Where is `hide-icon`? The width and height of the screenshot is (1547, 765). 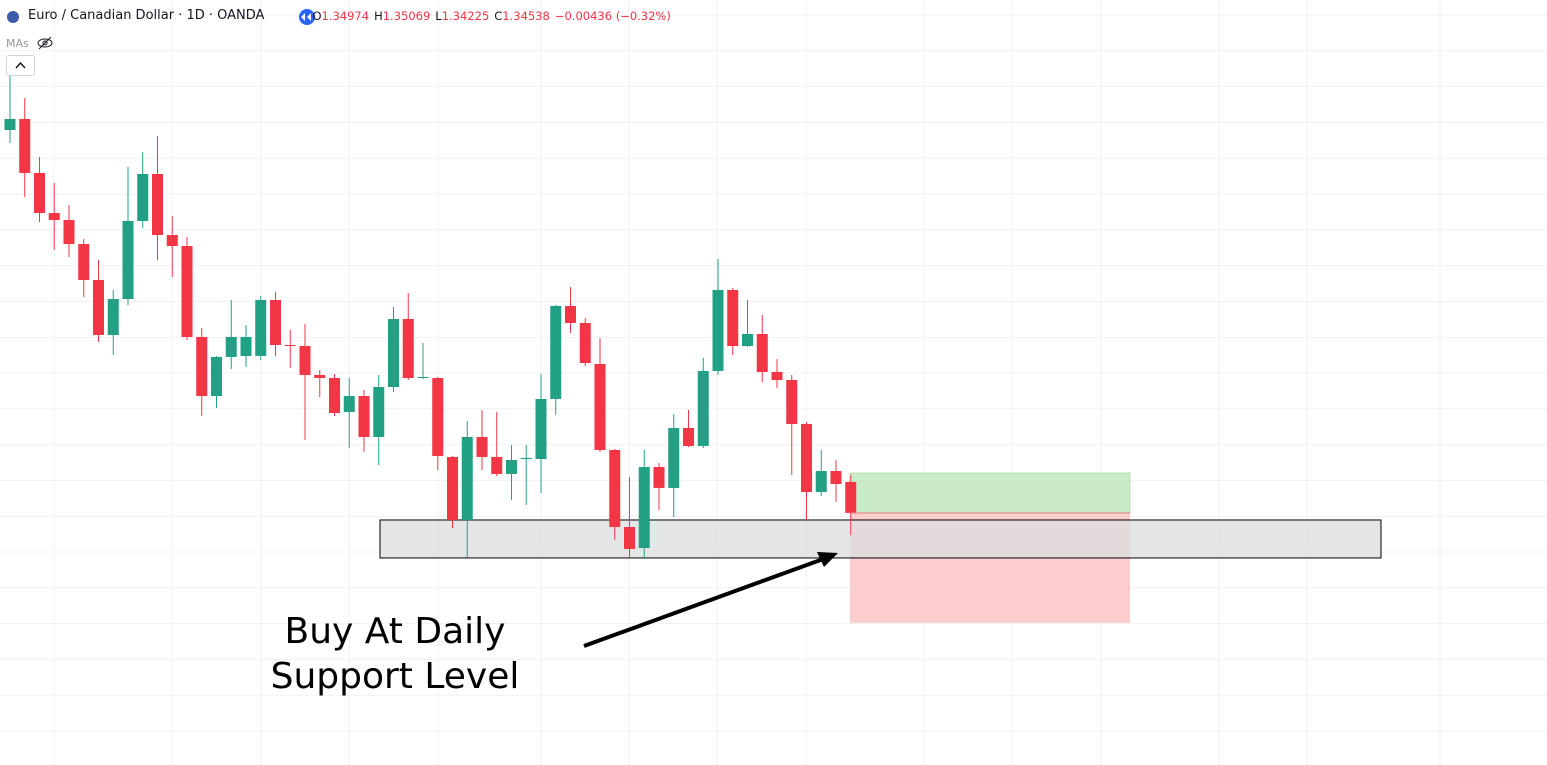
hide-icon is located at coordinates (45, 43).